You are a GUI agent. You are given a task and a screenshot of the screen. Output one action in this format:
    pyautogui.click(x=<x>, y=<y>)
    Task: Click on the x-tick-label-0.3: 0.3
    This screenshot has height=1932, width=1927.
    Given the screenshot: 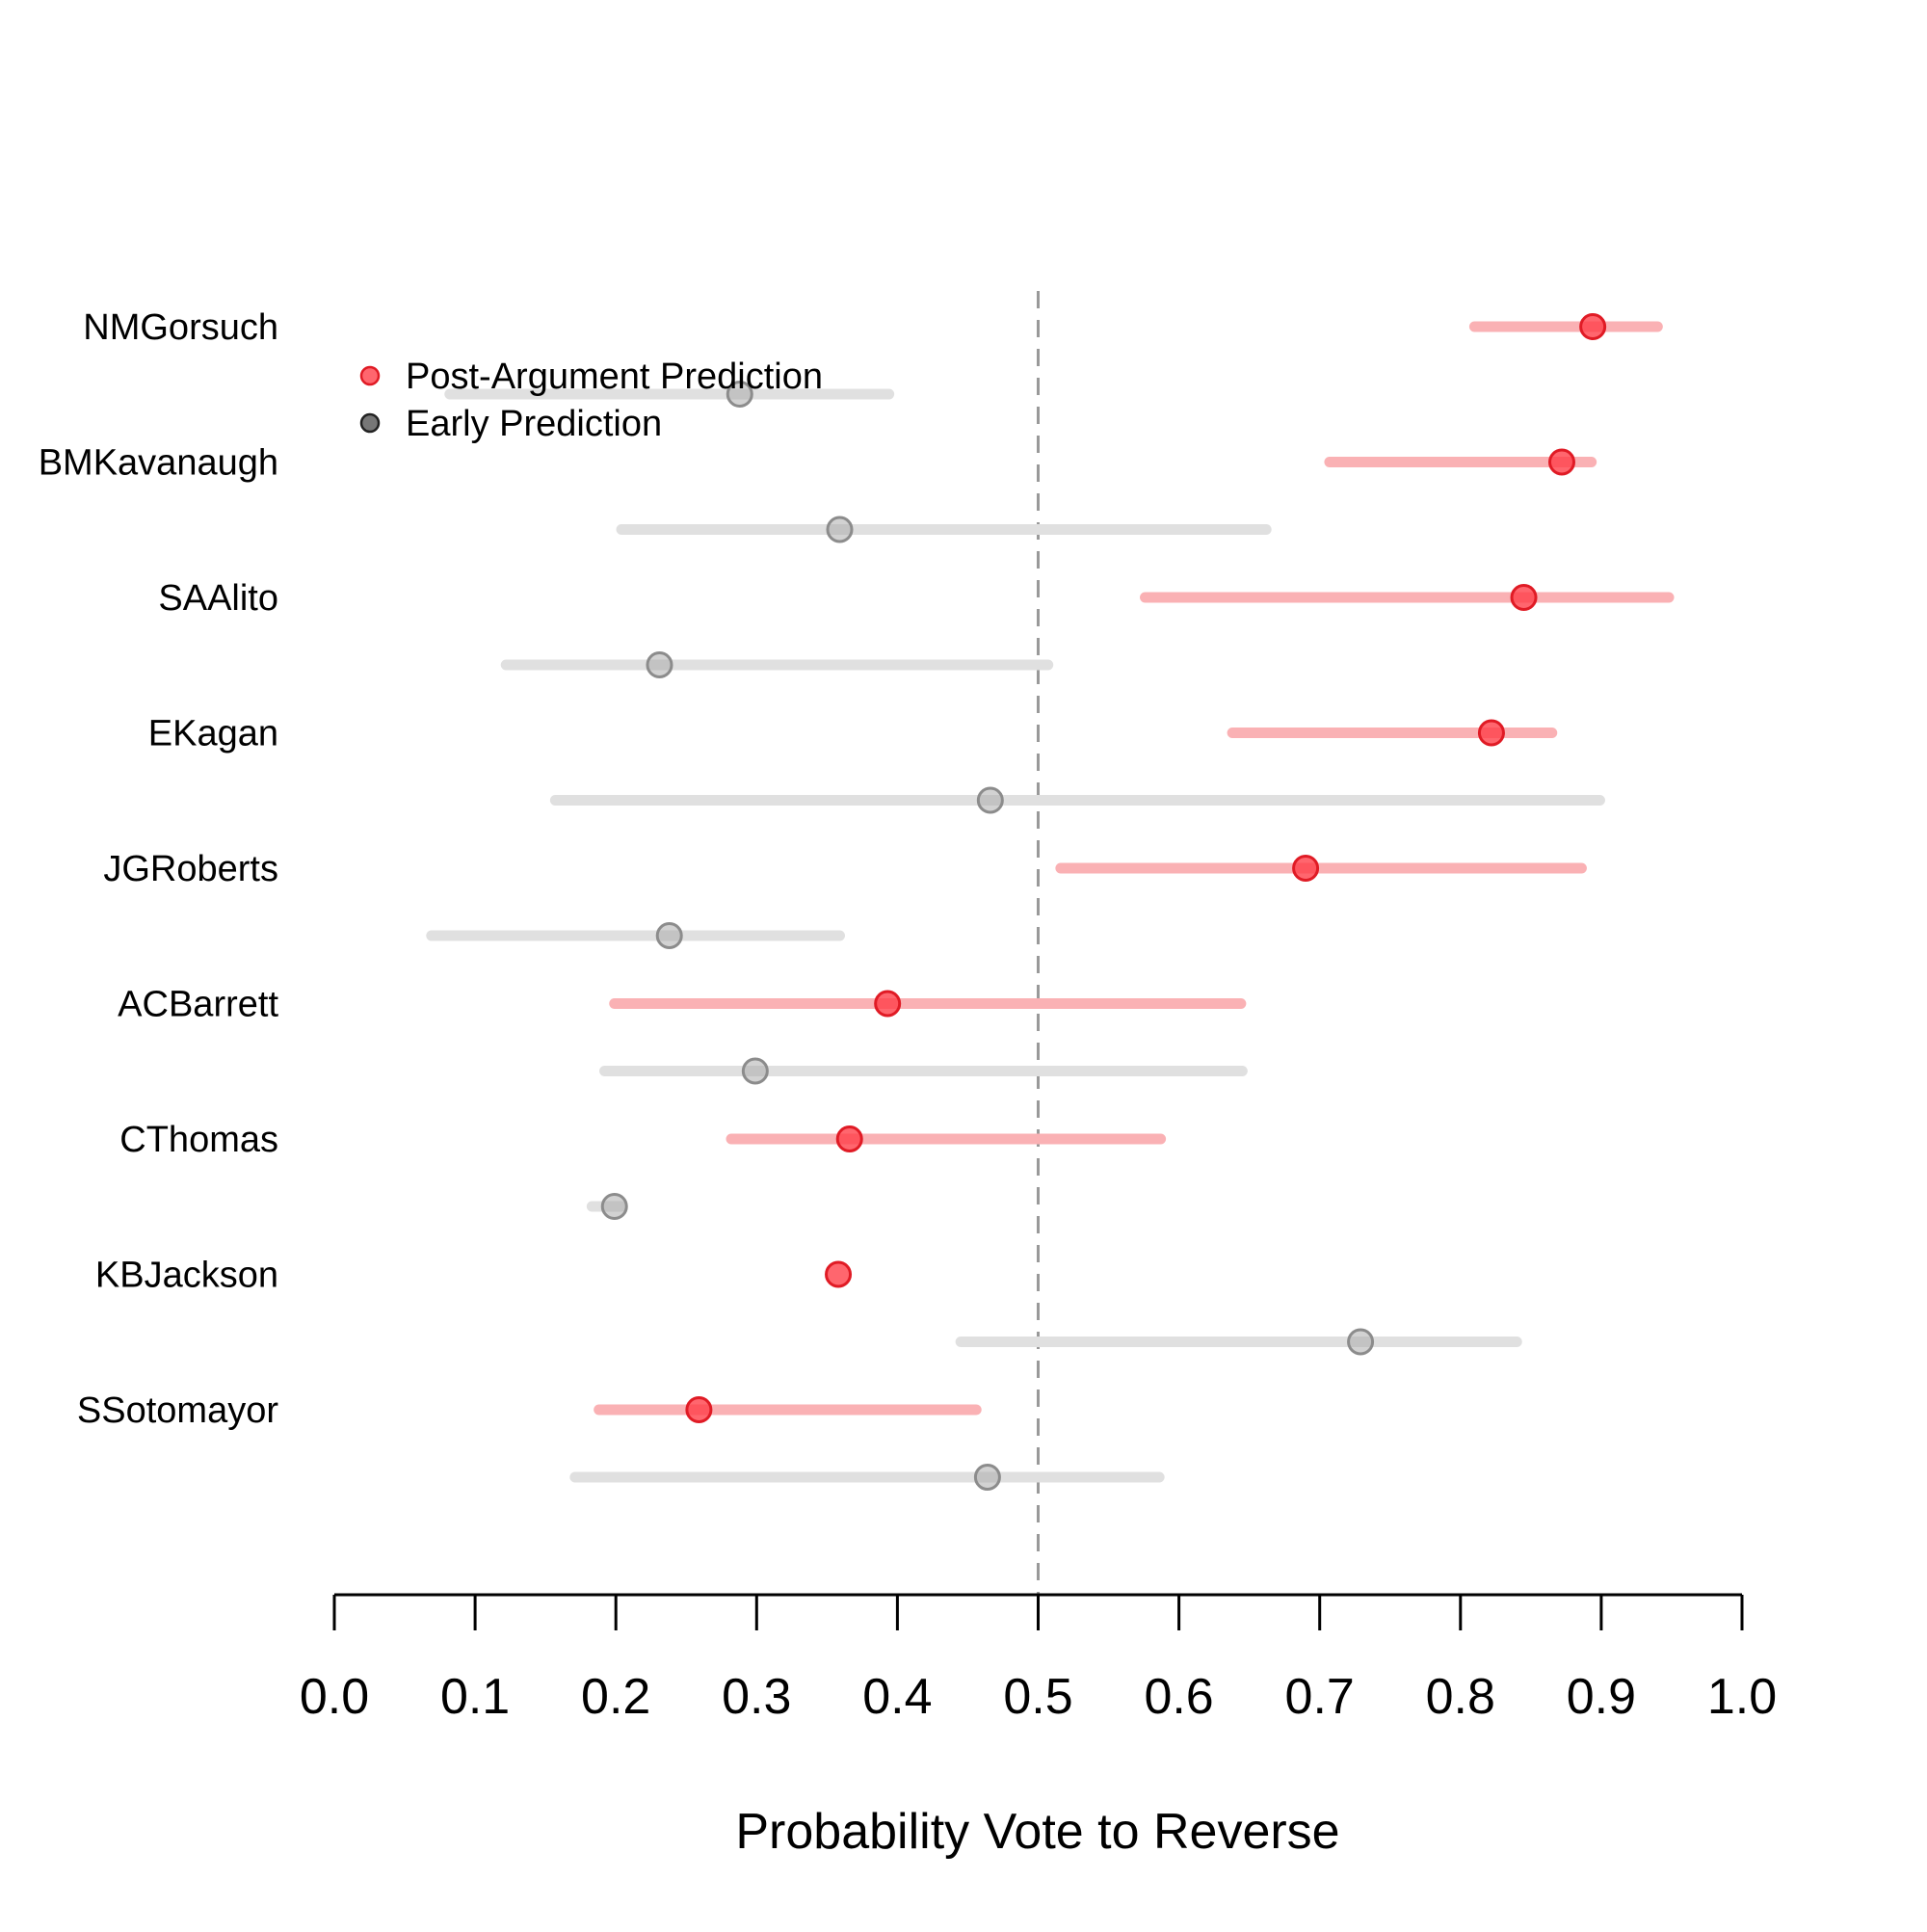 What is the action you would take?
    pyautogui.click(x=756, y=1697)
    